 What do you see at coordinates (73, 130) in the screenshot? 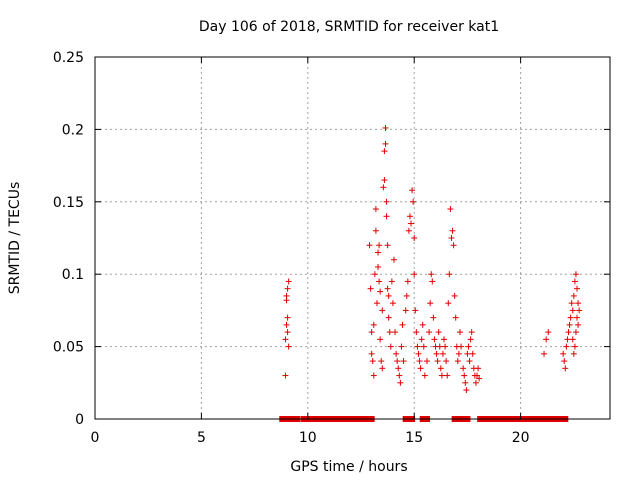
I see `y-tick-label: 0.2` at bounding box center [73, 130].